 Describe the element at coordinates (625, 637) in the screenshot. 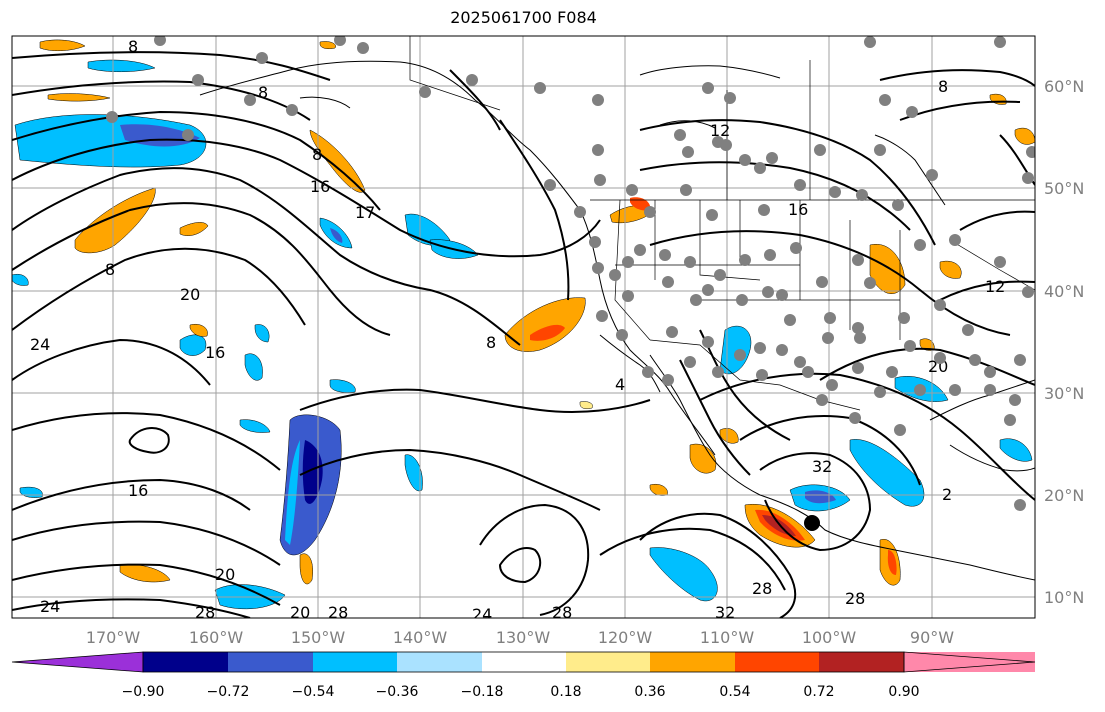

I see `lon-label: 120°W` at that location.